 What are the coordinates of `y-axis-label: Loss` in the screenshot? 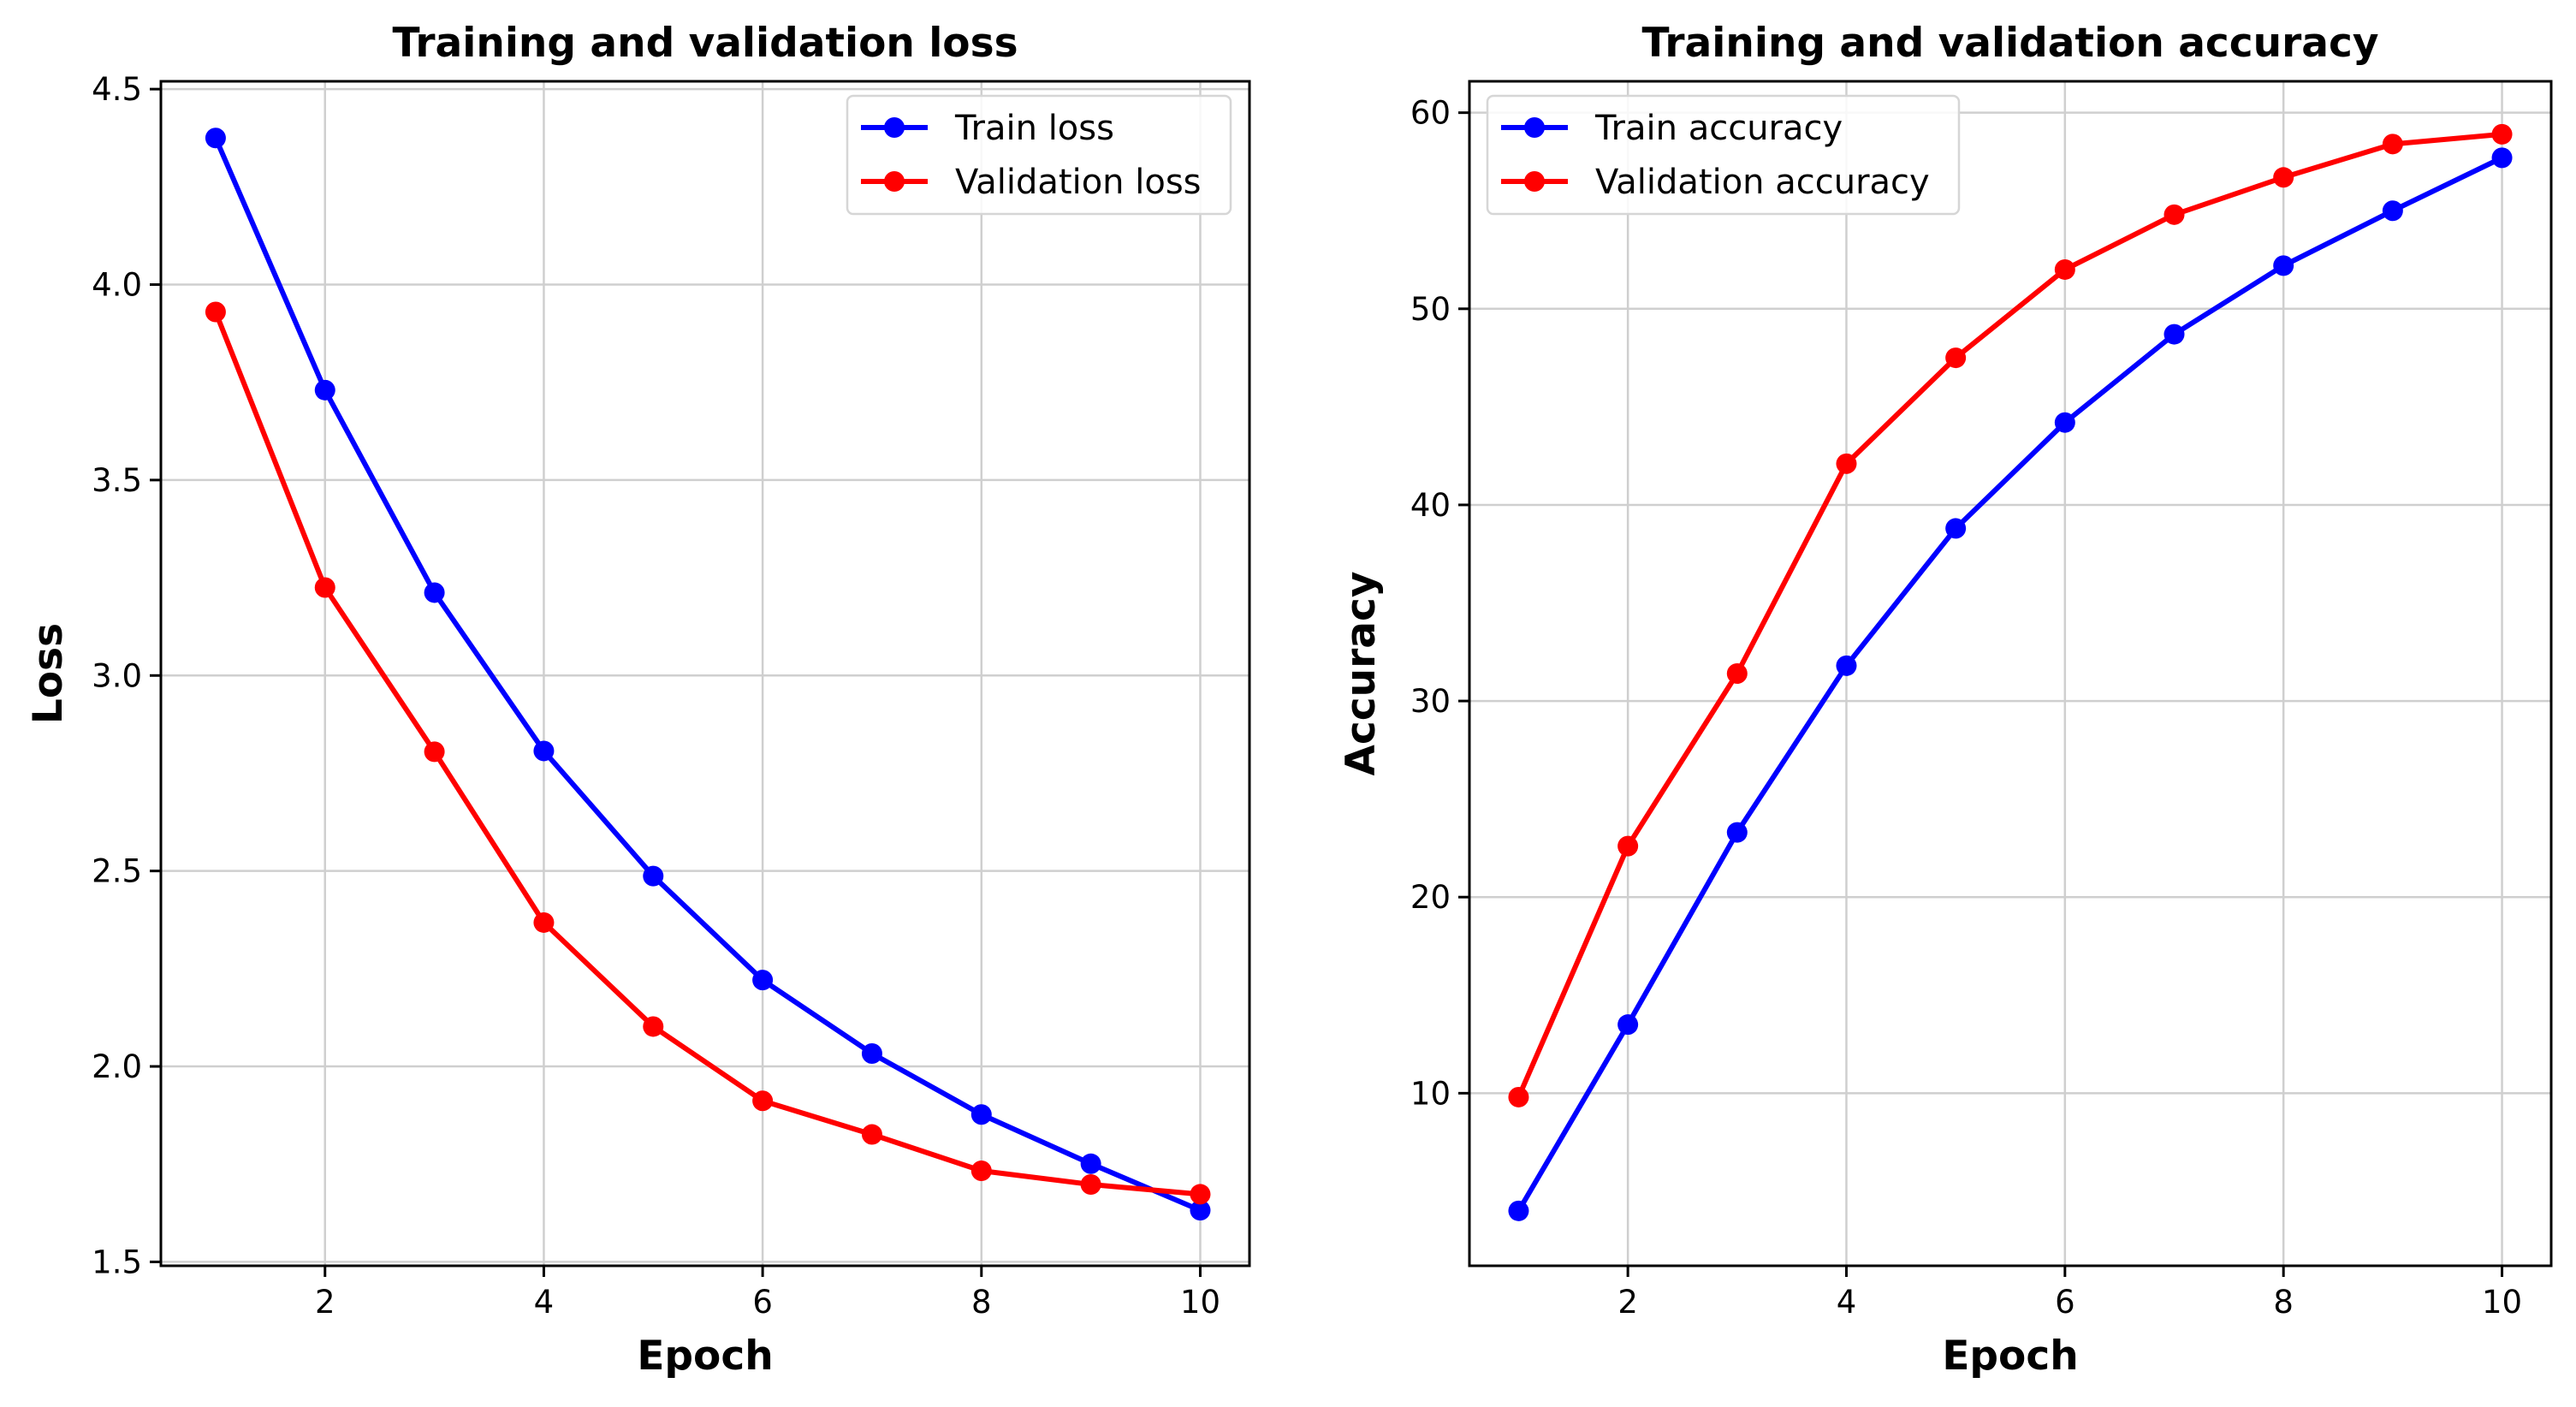 It's located at (48, 673).